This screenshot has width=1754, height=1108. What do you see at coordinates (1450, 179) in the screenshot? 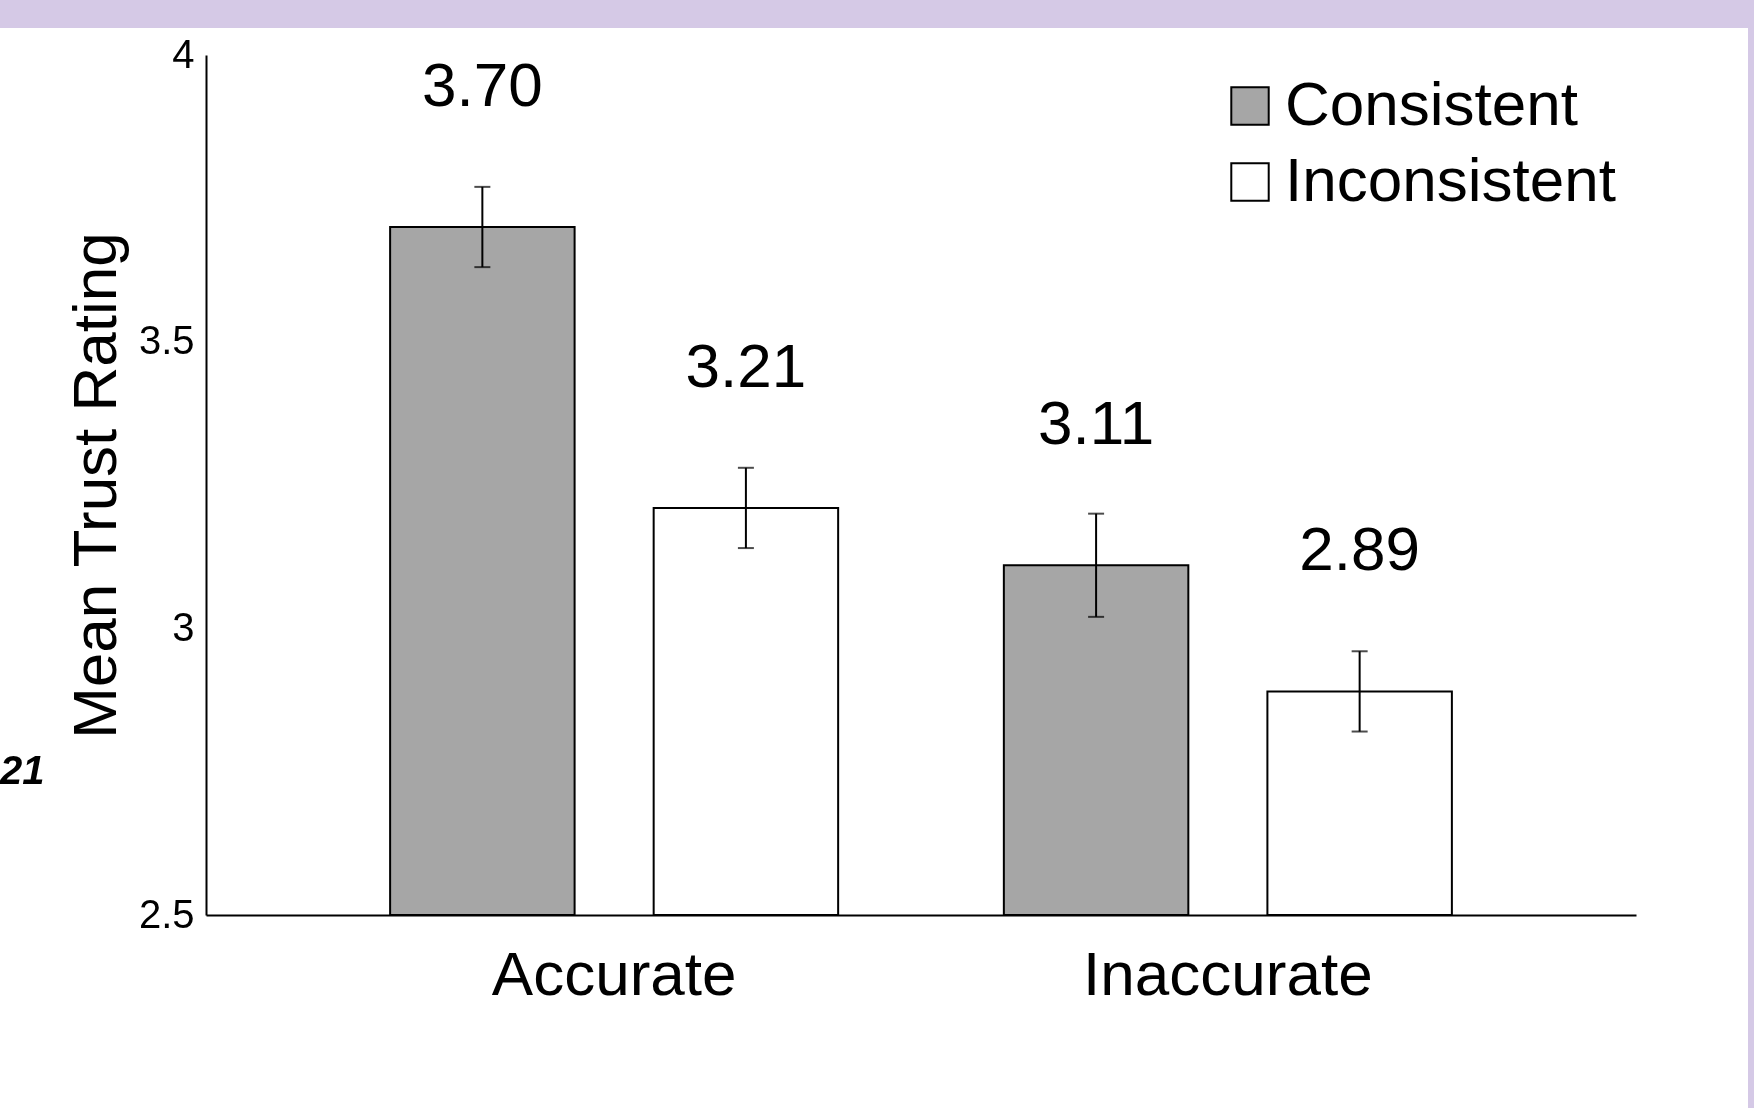
I see `legend-label: Inconsistent` at bounding box center [1450, 179].